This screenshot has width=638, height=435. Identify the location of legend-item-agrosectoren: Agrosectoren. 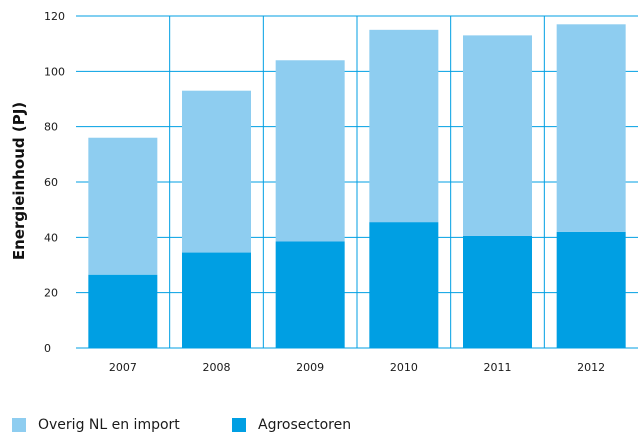
(291, 425).